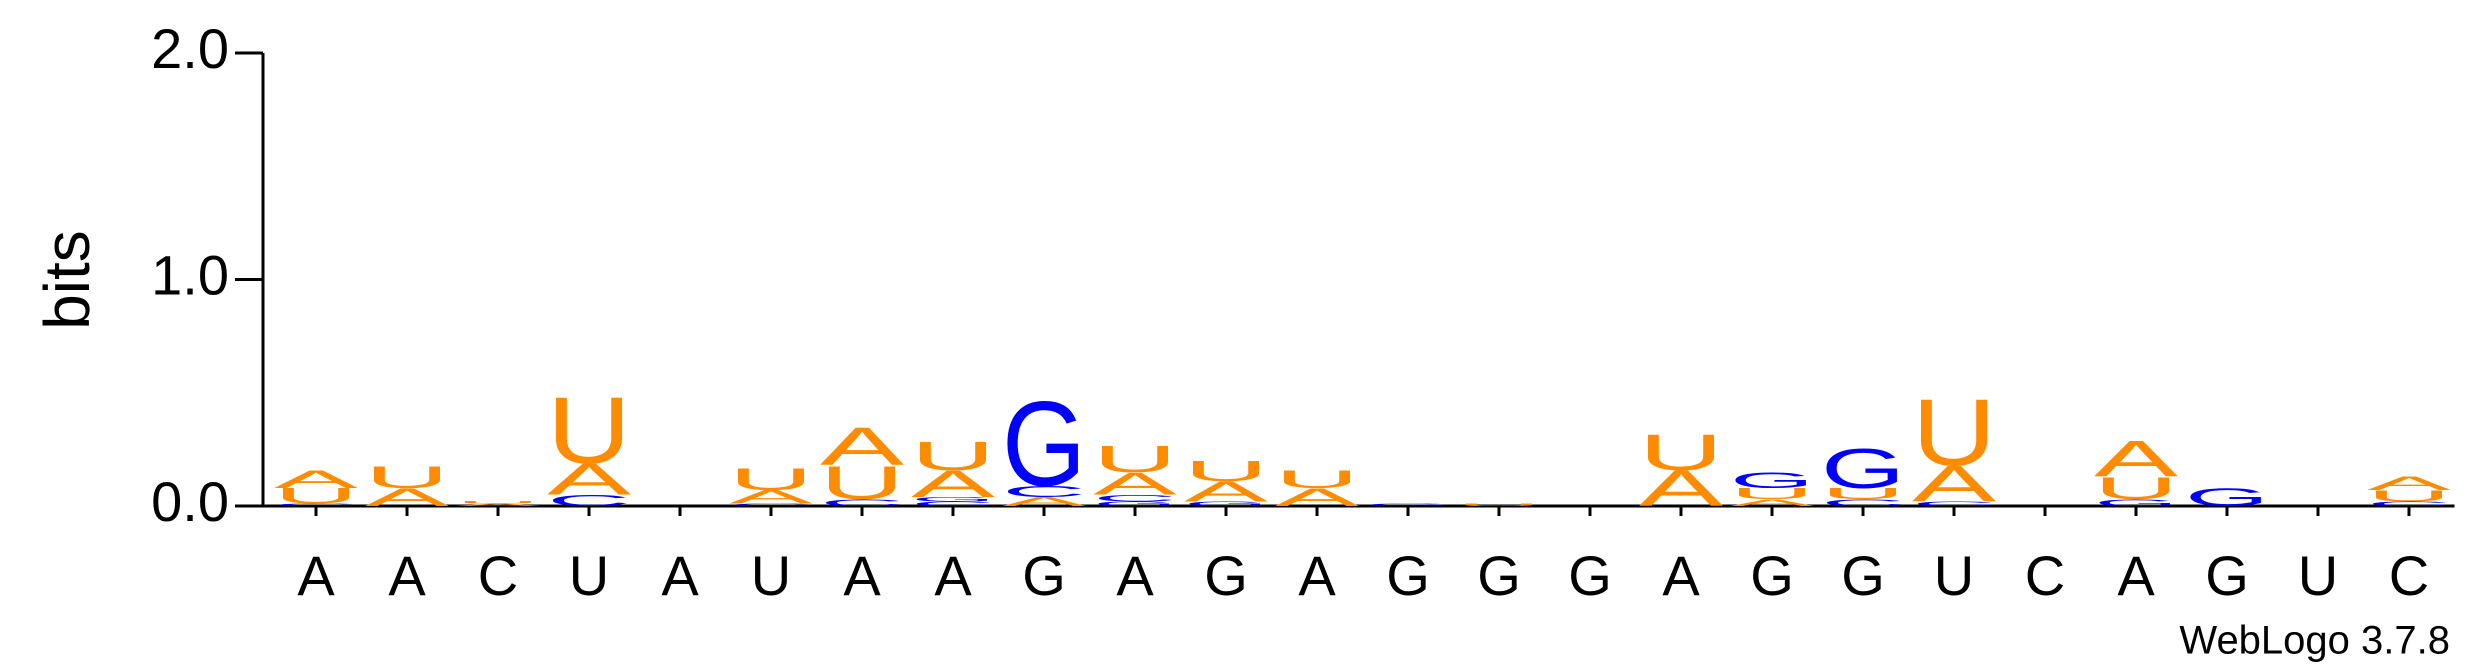 The width and height of the screenshot is (2475, 672). What do you see at coordinates (190, 274) in the screenshot?
I see `y-tick-label: 1.0` at bounding box center [190, 274].